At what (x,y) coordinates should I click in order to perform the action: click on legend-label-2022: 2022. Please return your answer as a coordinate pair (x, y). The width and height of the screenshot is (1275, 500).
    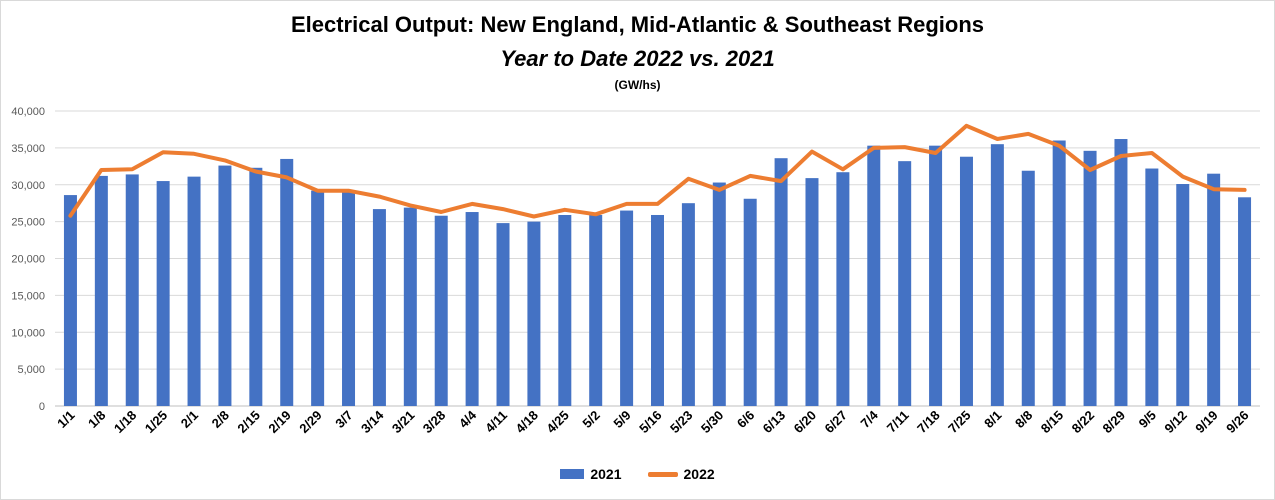
    Looking at the image, I should click on (699, 474).